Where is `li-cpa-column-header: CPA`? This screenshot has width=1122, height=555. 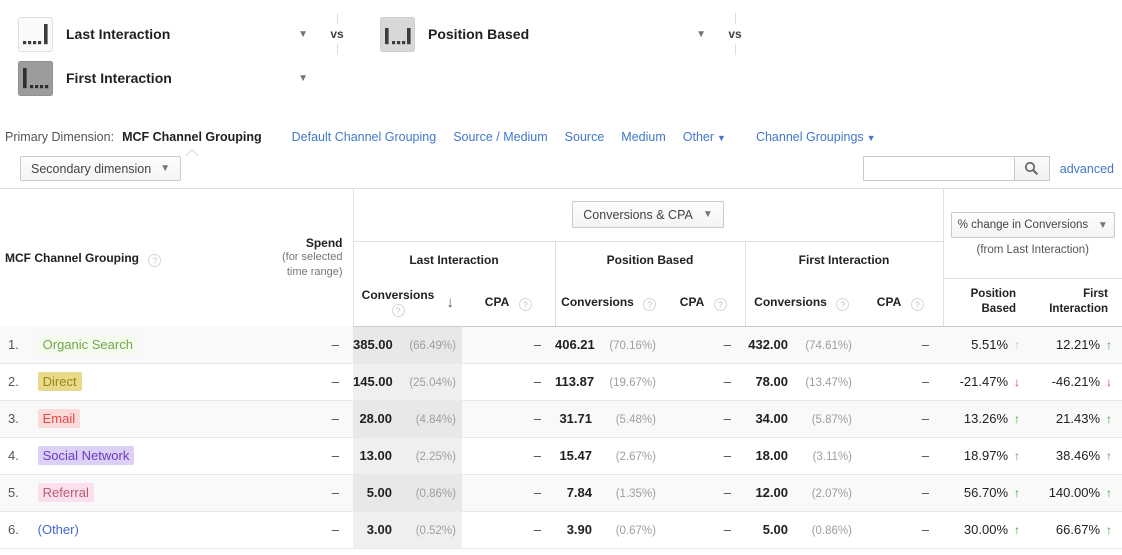
li-cpa-column-header: CPA is located at coordinates (508, 302).